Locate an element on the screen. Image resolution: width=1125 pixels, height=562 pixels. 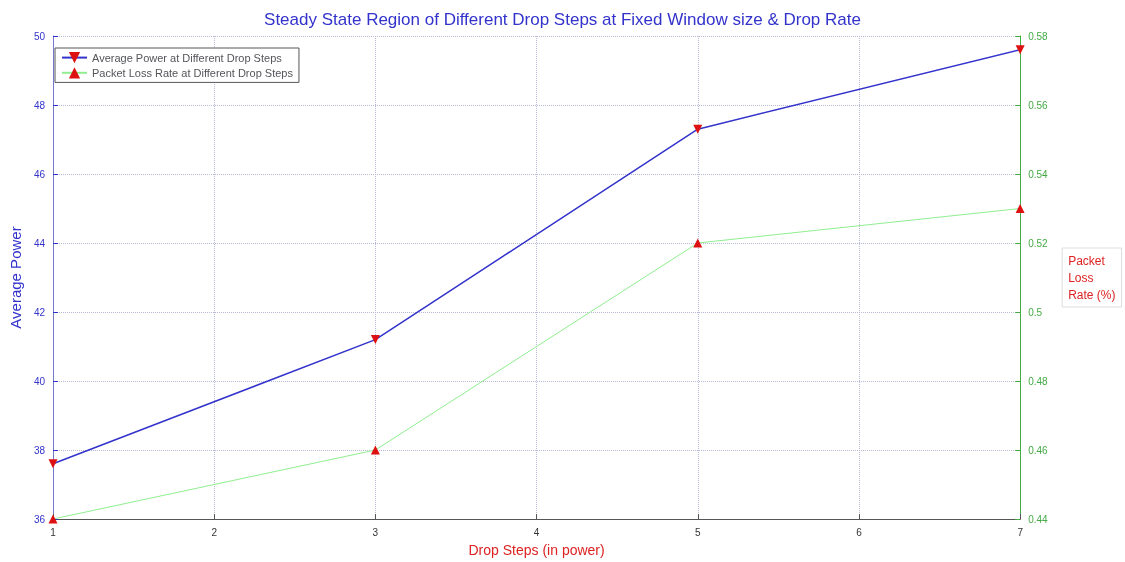
y2-tick-label: 0.54 is located at coordinates (1038, 174).